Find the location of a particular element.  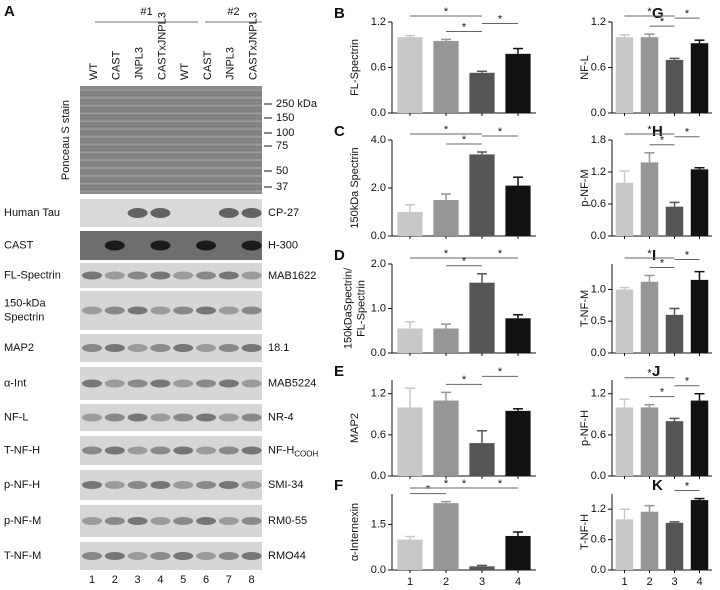

panel-letter: G is located at coordinates (658, 13).